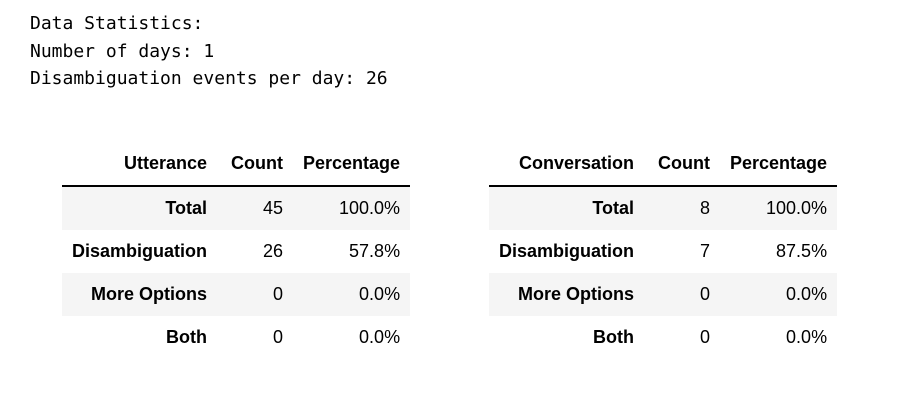 The width and height of the screenshot is (906, 400). What do you see at coordinates (122, 51) in the screenshot?
I see `number-of-days: Number of days: 1` at bounding box center [122, 51].